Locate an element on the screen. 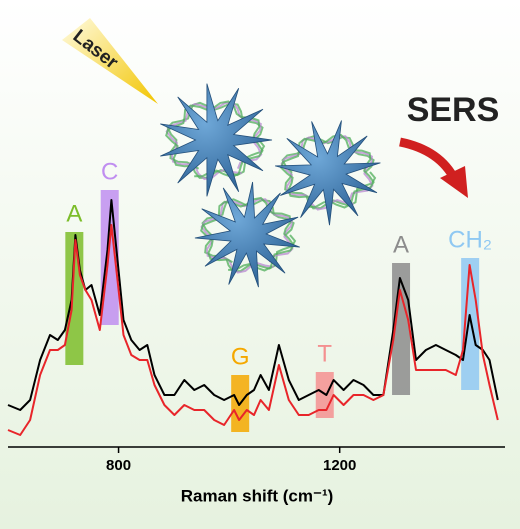  peak-label: CH₂ is located at coordinates (470, 239).